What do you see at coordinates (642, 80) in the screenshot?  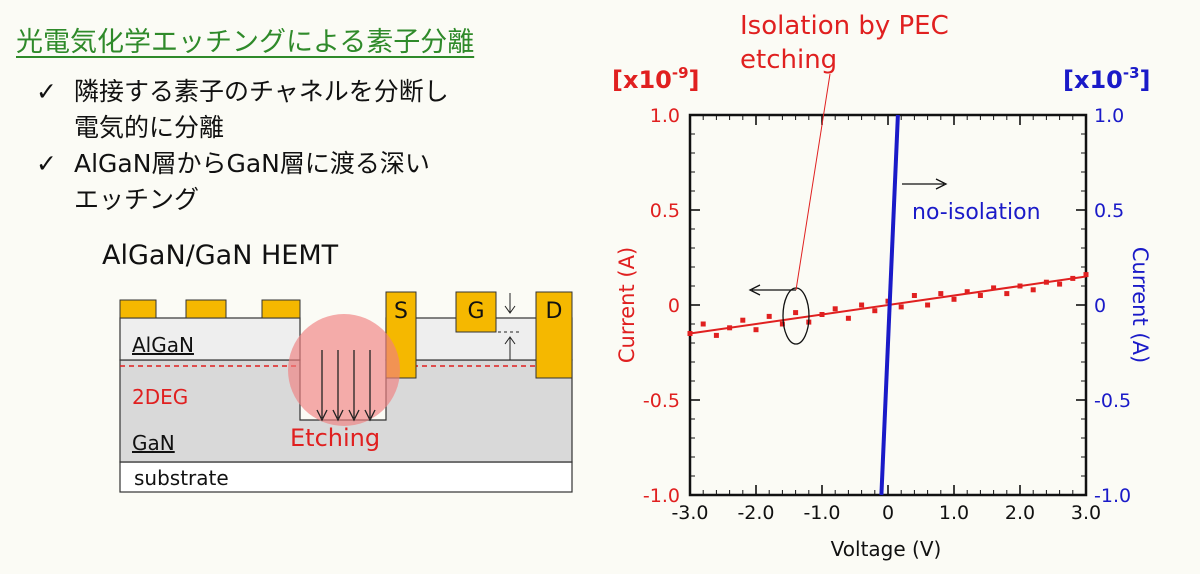 I see `left-mult-base: [x10` at bounding box center [642, 80].